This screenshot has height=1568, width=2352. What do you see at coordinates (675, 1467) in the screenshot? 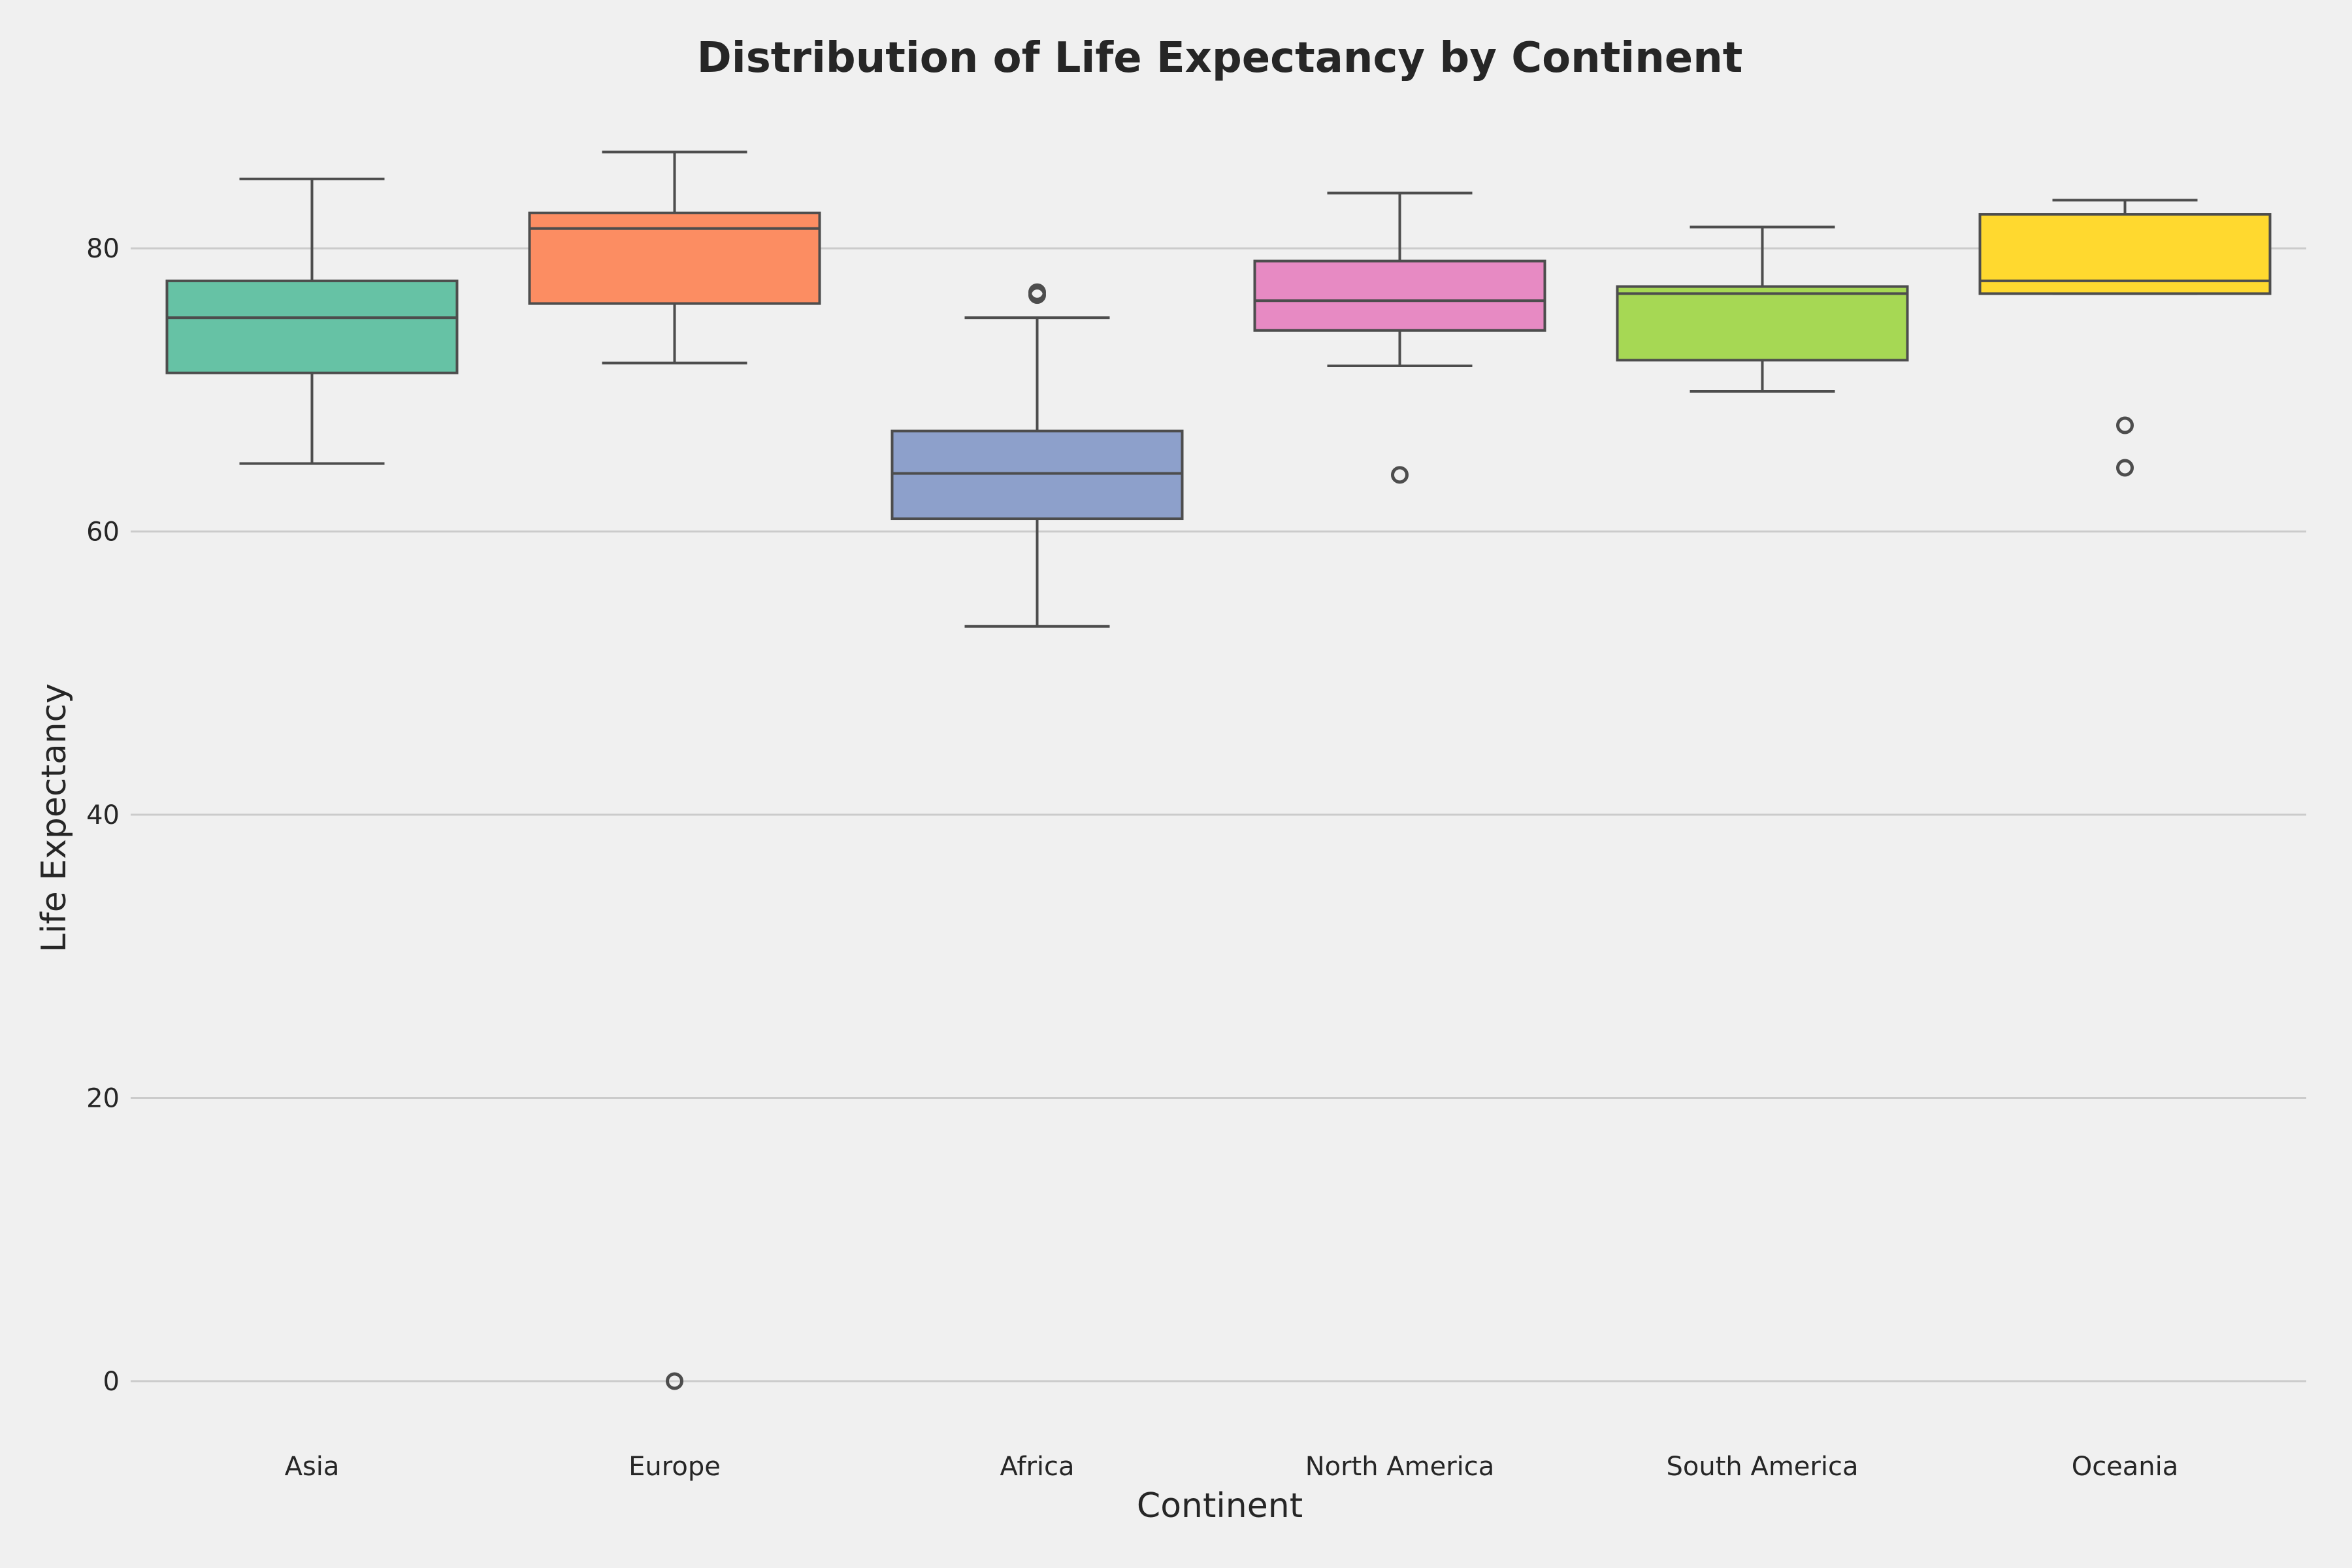
I see `x-tick-label-europe: Europe` at bounding box center [675, 1467].